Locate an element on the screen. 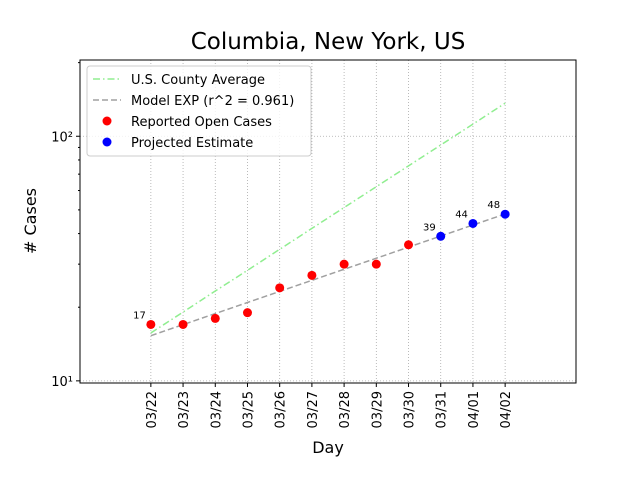  legend-label: Model EXP (r^2 = 0.961) is located at coordinates (212, 101).